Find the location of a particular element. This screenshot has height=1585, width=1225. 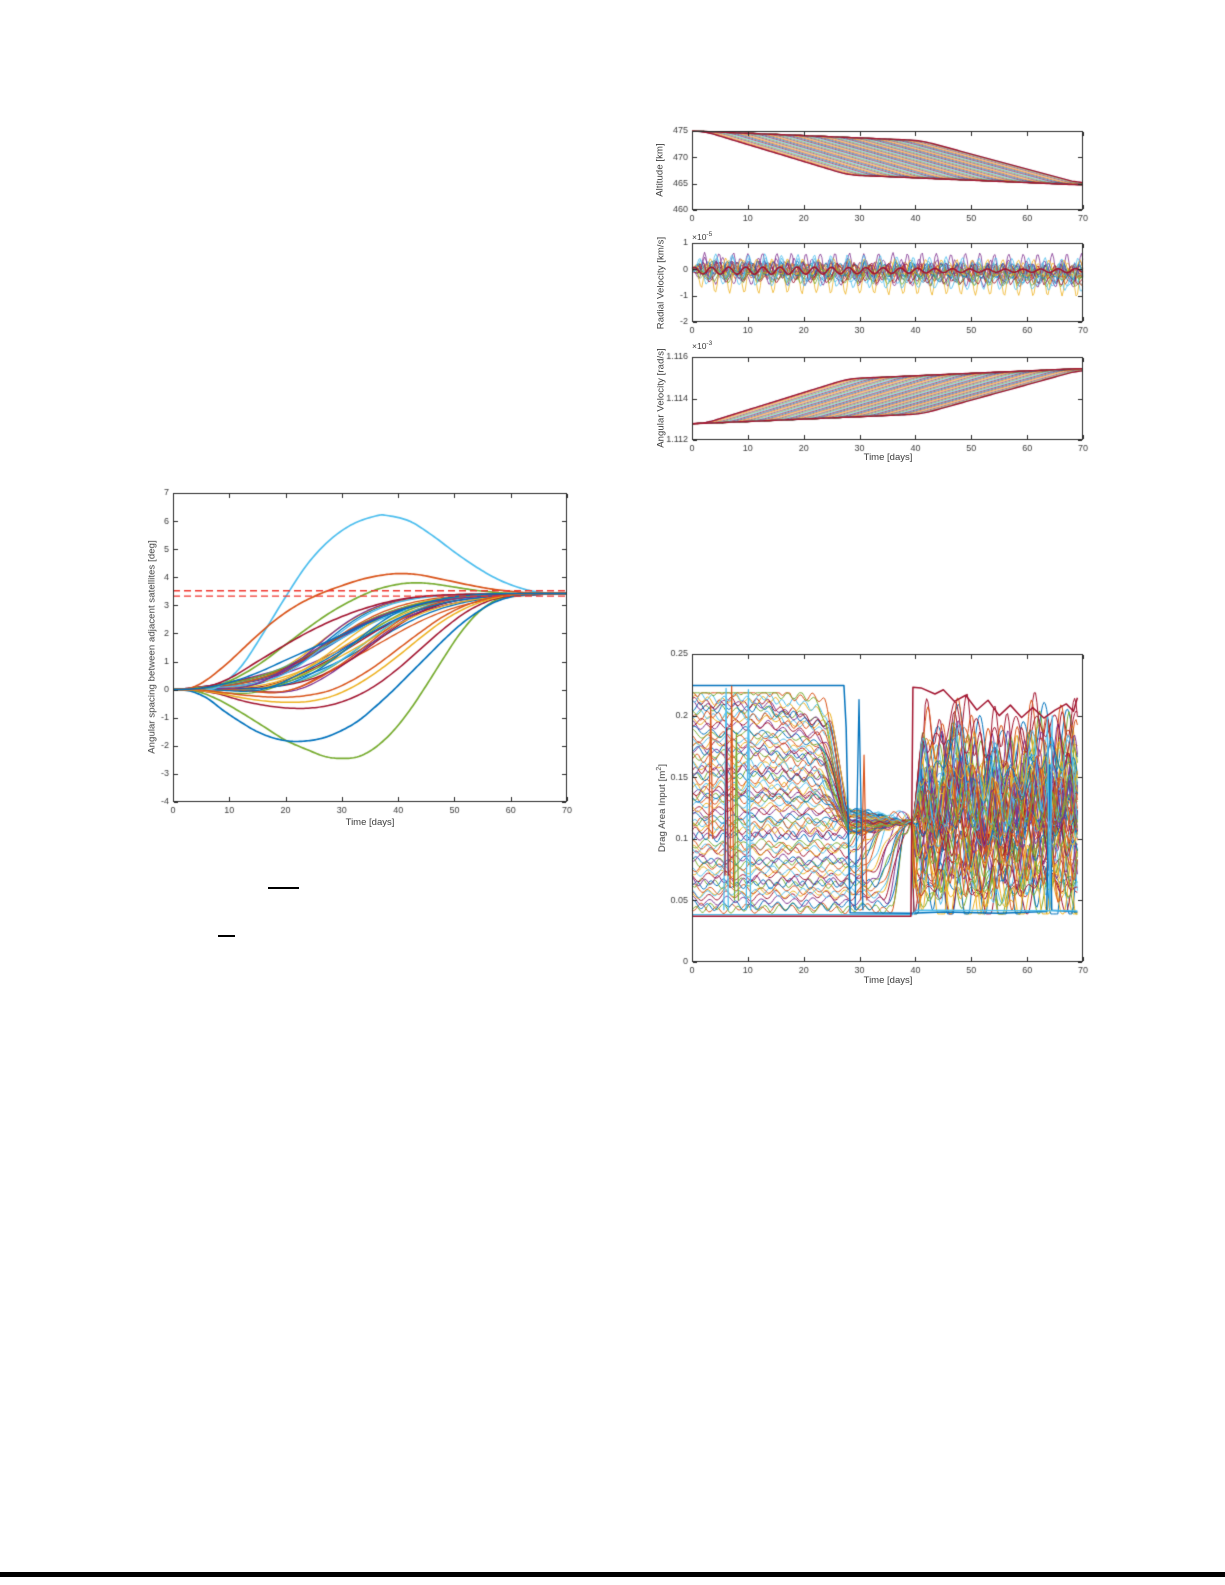

drag-ylabel-superscript: 2 is located at coordinates (659, 768).